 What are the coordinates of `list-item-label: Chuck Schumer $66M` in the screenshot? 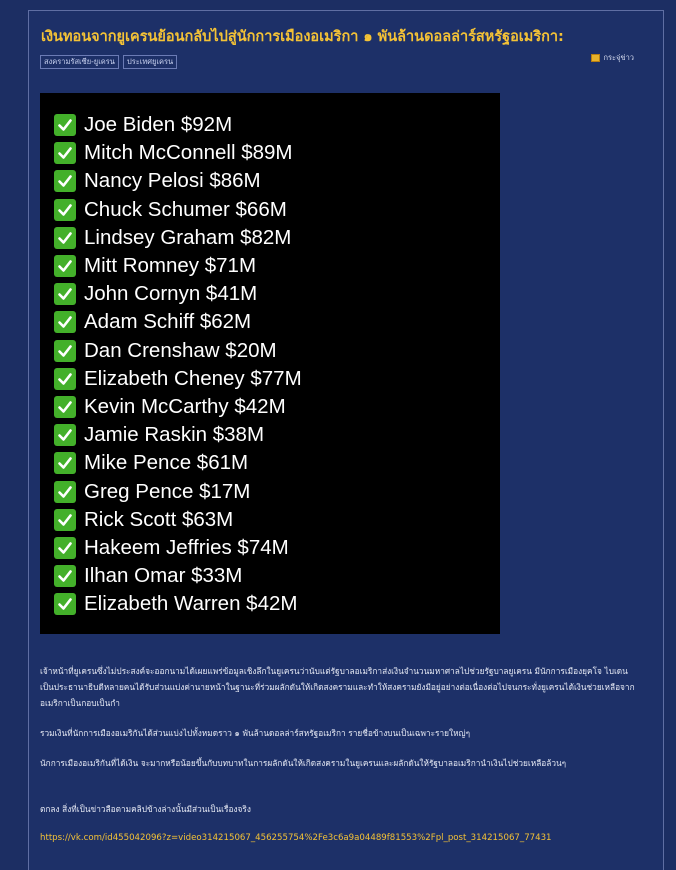 It's located at (185, 209).